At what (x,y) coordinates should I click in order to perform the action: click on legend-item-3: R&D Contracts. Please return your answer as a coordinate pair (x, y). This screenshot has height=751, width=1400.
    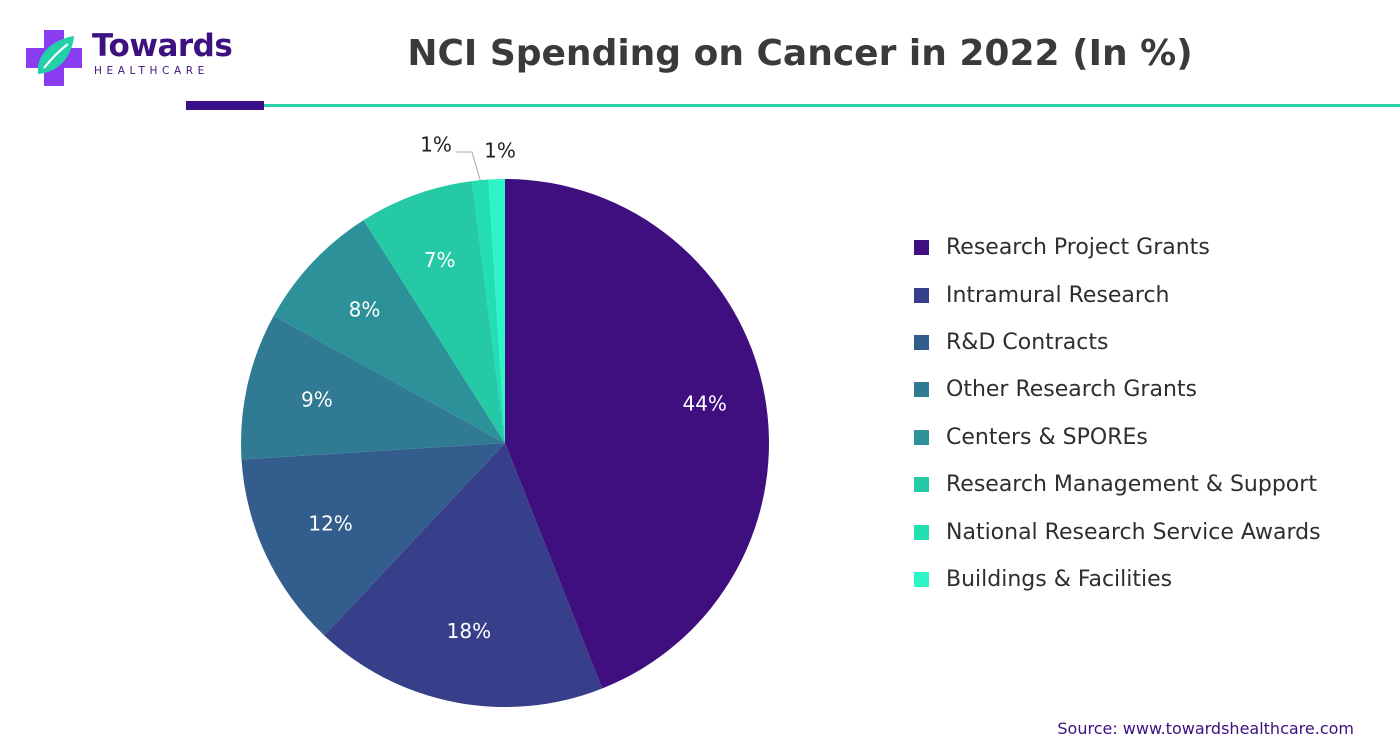
    Looking at the image, I should click on (1117, 342).